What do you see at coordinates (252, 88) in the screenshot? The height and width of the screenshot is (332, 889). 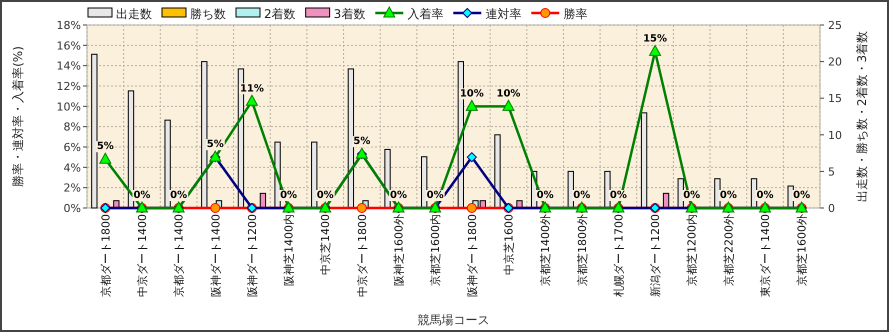 I see `data-label: 11%` at bounding box center [252, 88].